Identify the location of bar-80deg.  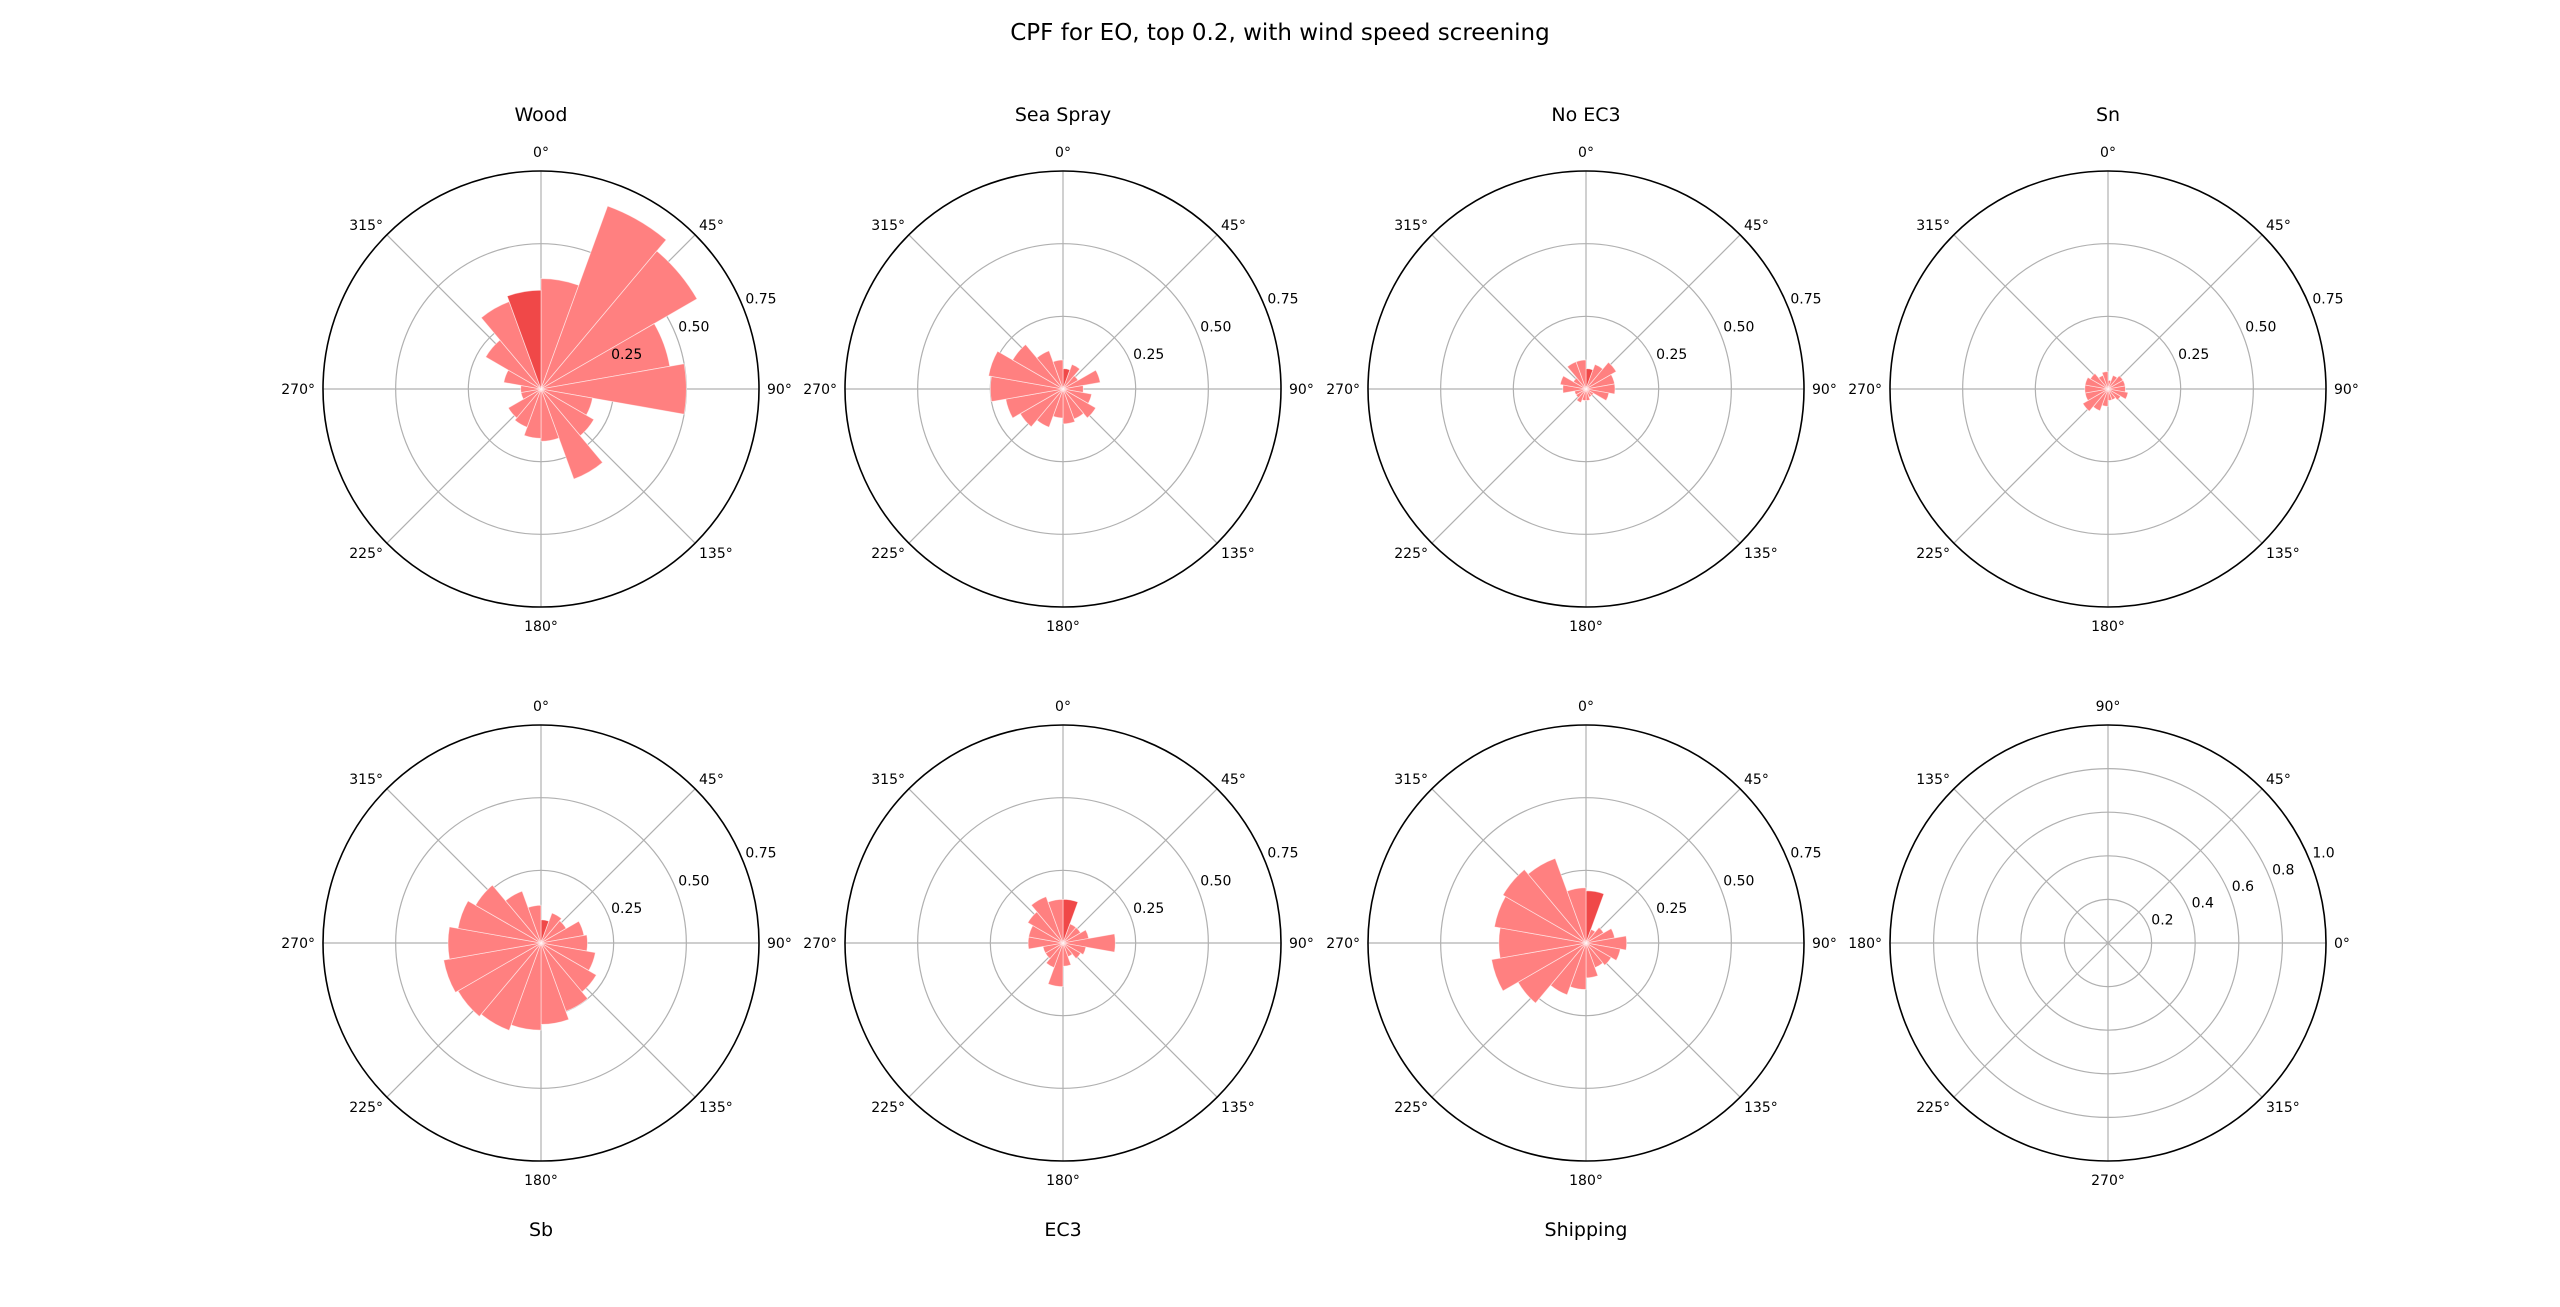
(613, 389).